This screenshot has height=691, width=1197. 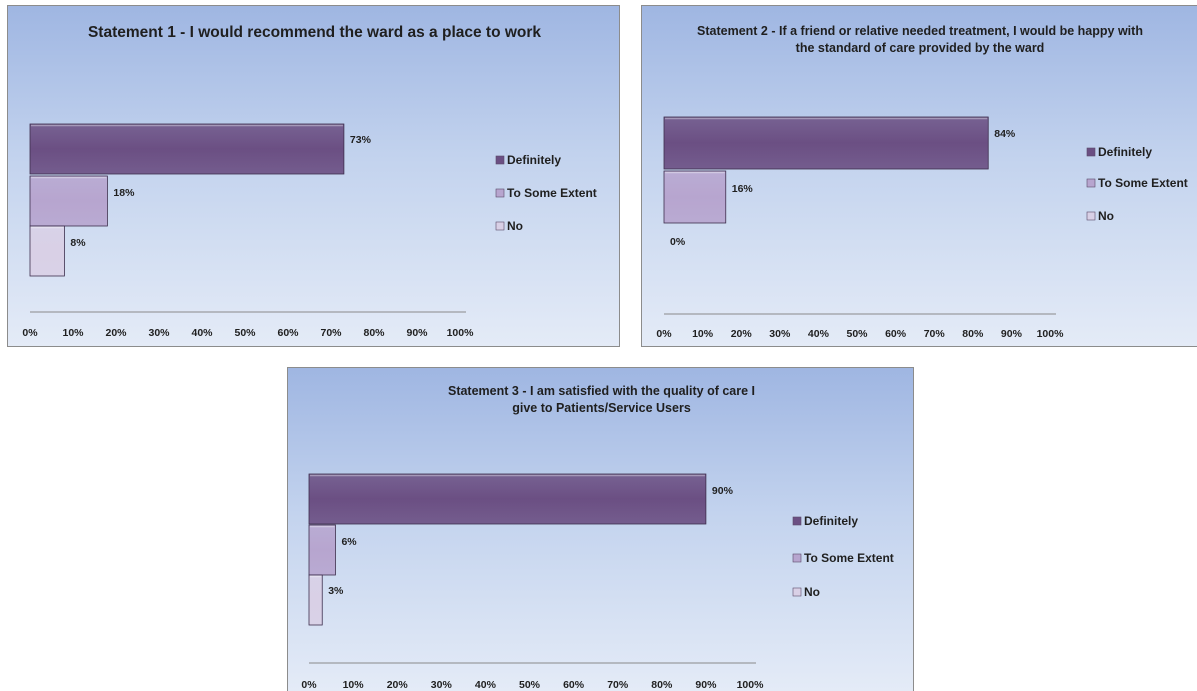 What do you see at coordinates (349, 542) in the screenshot?
I see `data-label: 6%` at bounding box center [349, 542].